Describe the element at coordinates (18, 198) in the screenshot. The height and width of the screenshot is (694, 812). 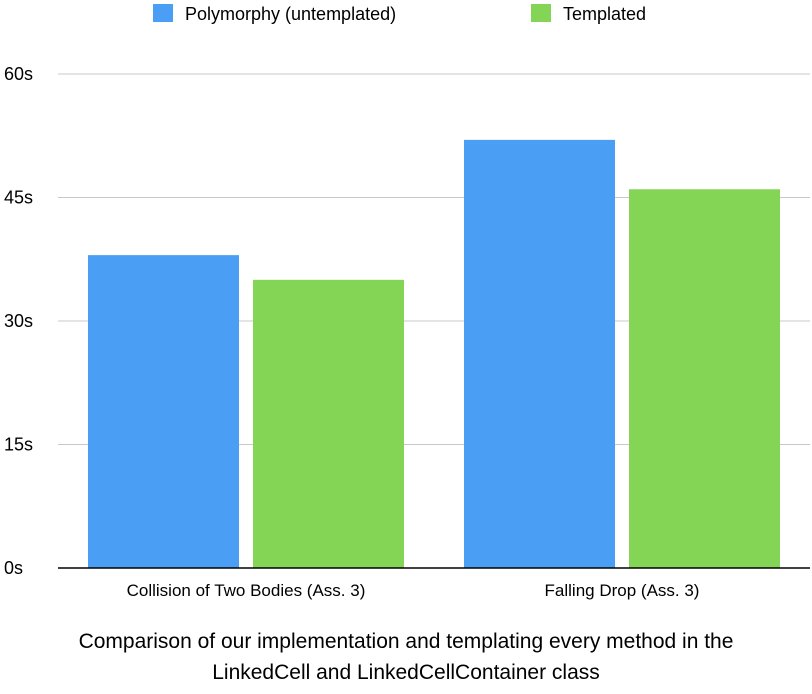
I see `y-tick-label: 45s` at that location.